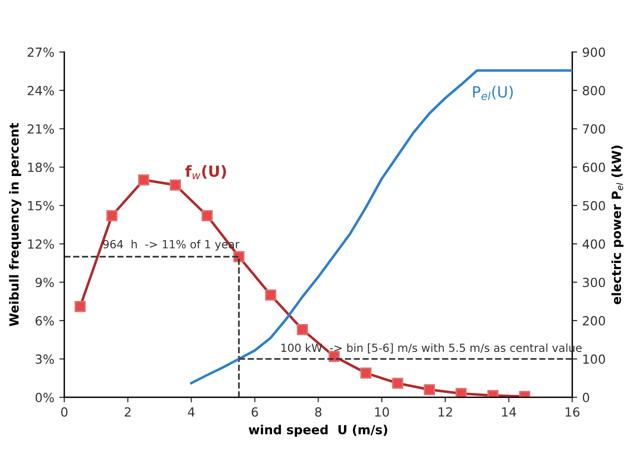  What do you see at coordinates (41, 244) in the screenshot?
I see `y-tick-label: 12%` at bounding box center [41, 244].